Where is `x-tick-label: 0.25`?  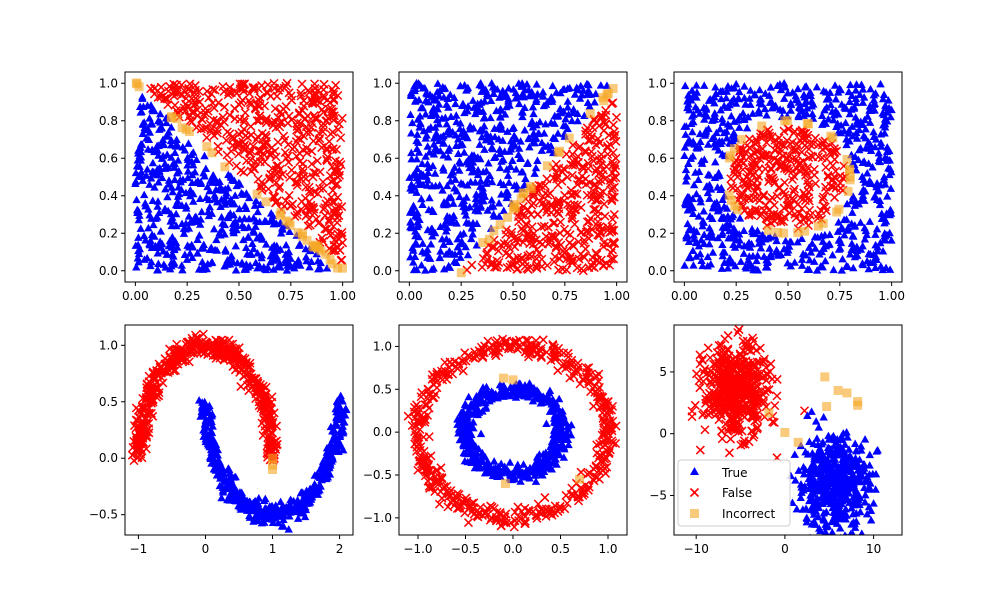 x-tick-label: 0.25 is located at coordinates (187, 296).